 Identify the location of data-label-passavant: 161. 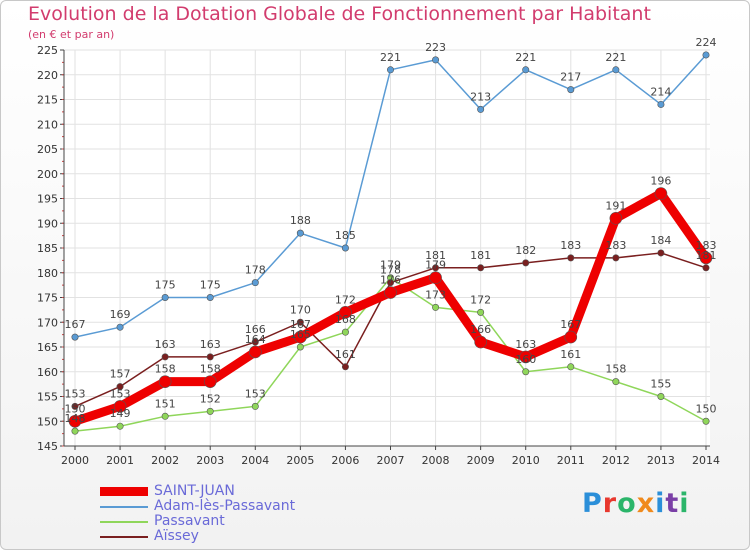
(570, 354).